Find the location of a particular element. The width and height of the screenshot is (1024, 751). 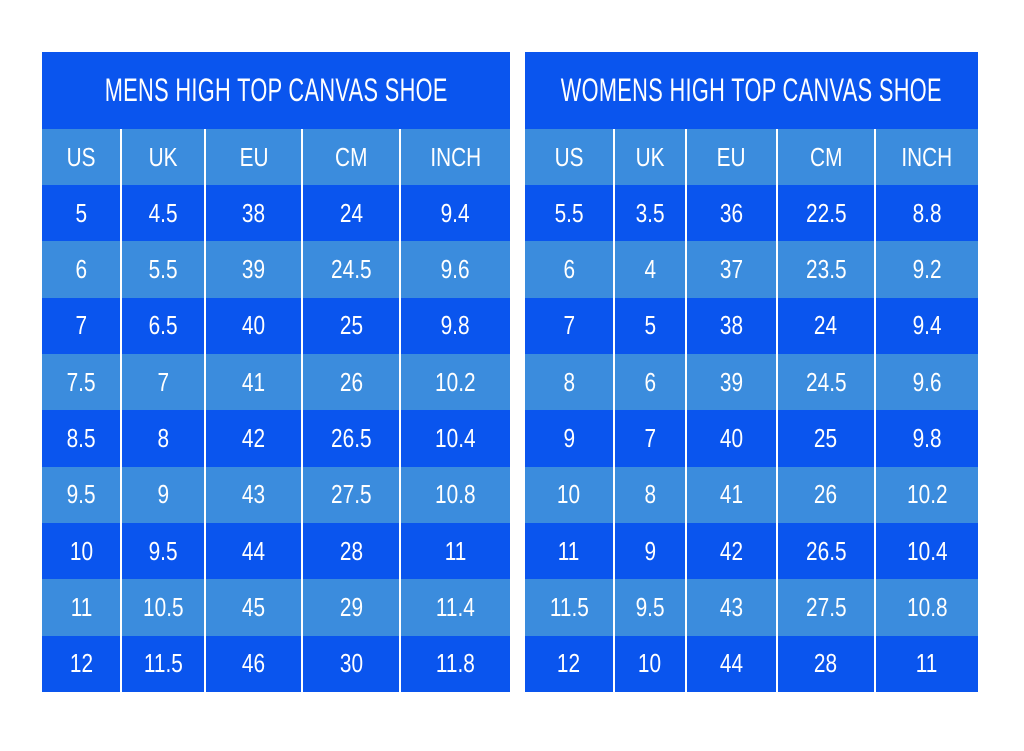

mens-cell-us-row7: 10 is located at coordinates (81, 551).